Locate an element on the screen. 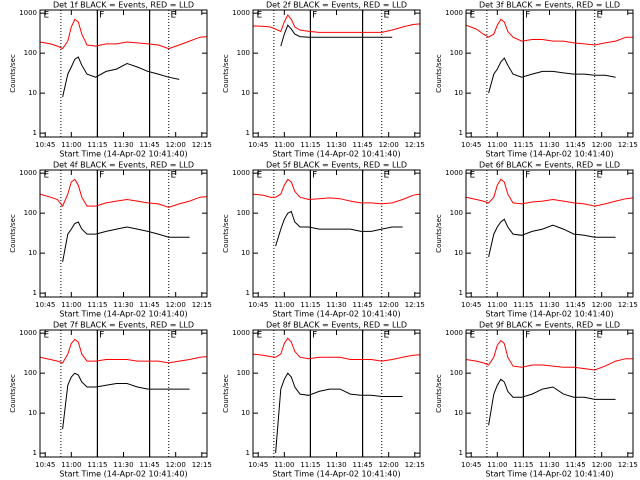 This screenshot has height=480, width=640. chart-title: Det 8f BLACK = Events, RED = LLD is located at coordinates (336, 325).